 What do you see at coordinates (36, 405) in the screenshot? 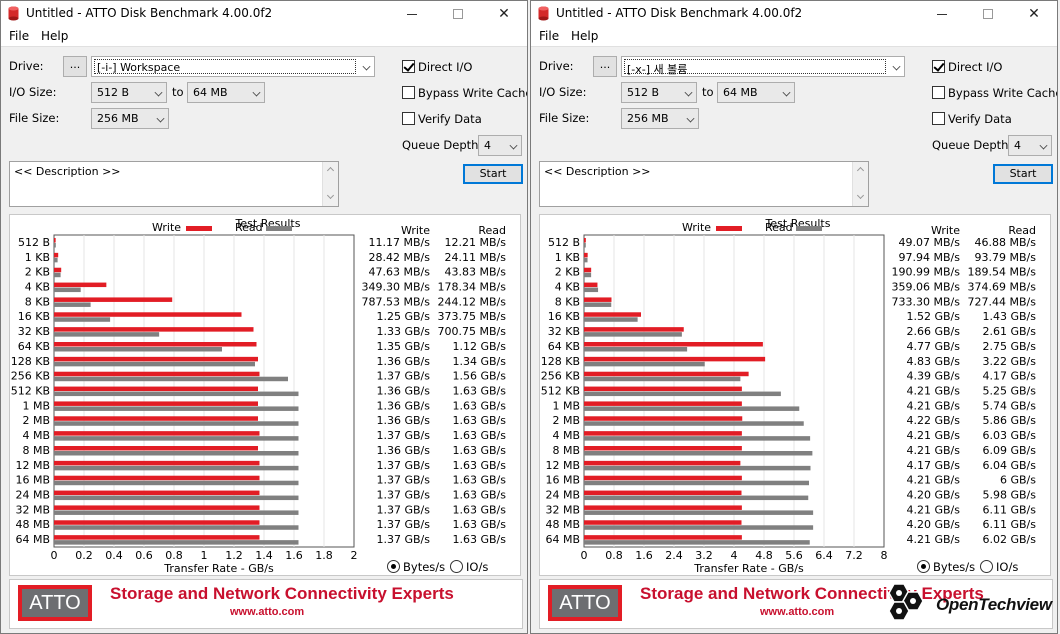
I see `category-label: 1 MB` at bounding box center [36, 405].